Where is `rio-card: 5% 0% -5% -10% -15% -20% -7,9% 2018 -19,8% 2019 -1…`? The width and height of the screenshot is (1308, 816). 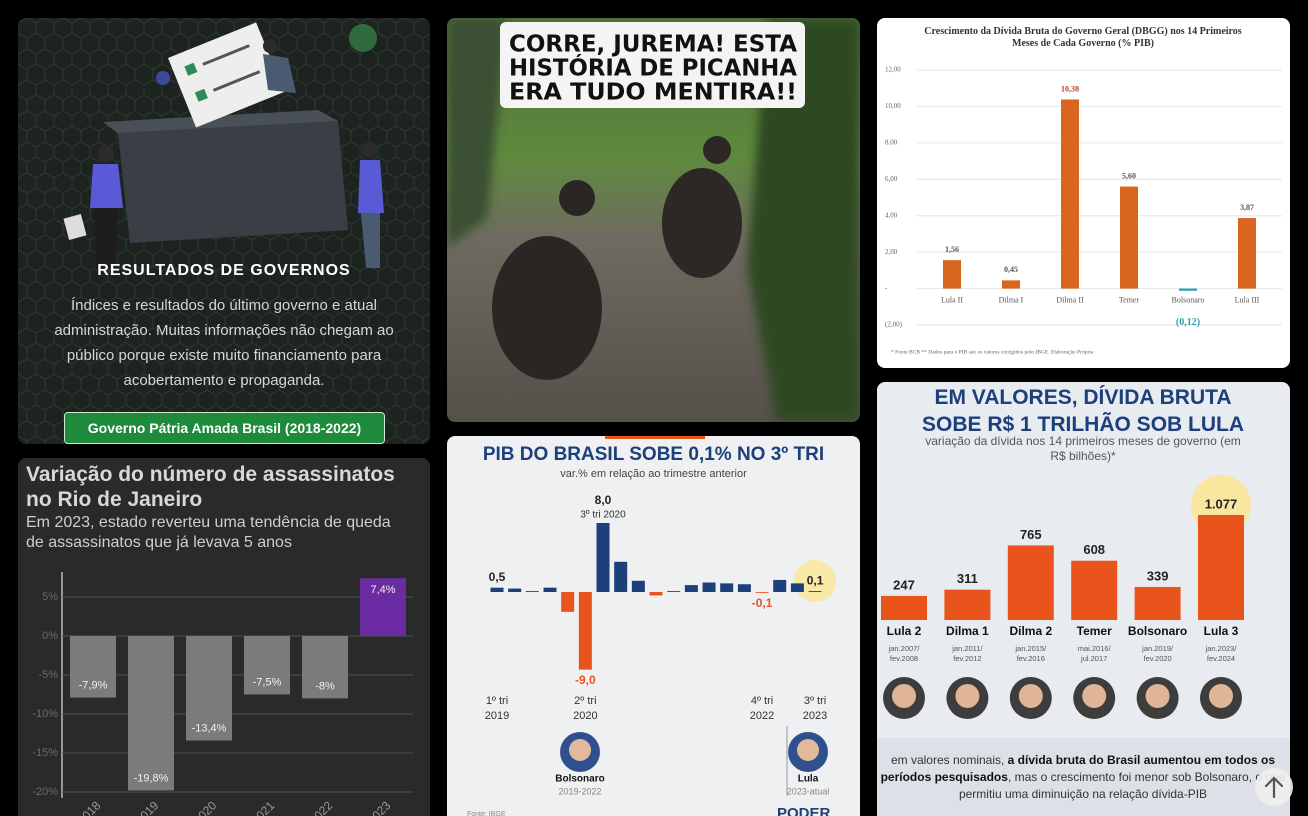 rio-card: 5% 0% -5% -10% -15% -20% -7,9% 2018 -19,8% 2019 -1… is located at coordinates (224, 637).